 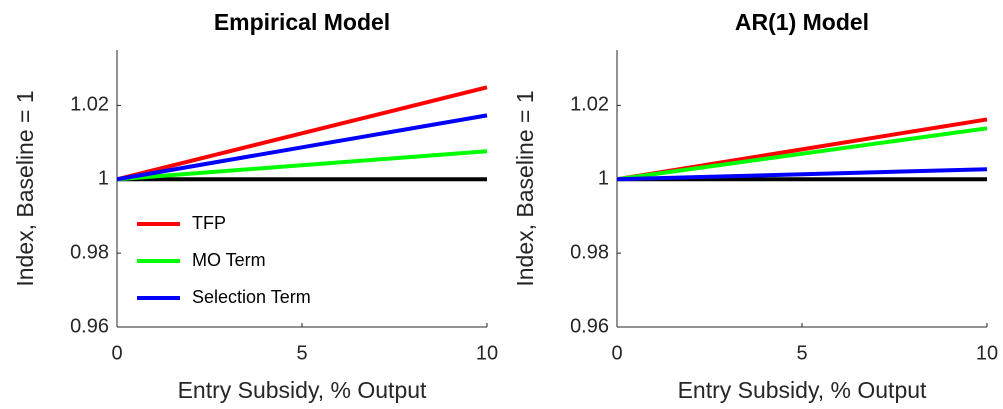 What do you see at coordinates (302, 22) in the screenshot?
I see `chart-title: Empirical Model` at bounding box center [302, 22].